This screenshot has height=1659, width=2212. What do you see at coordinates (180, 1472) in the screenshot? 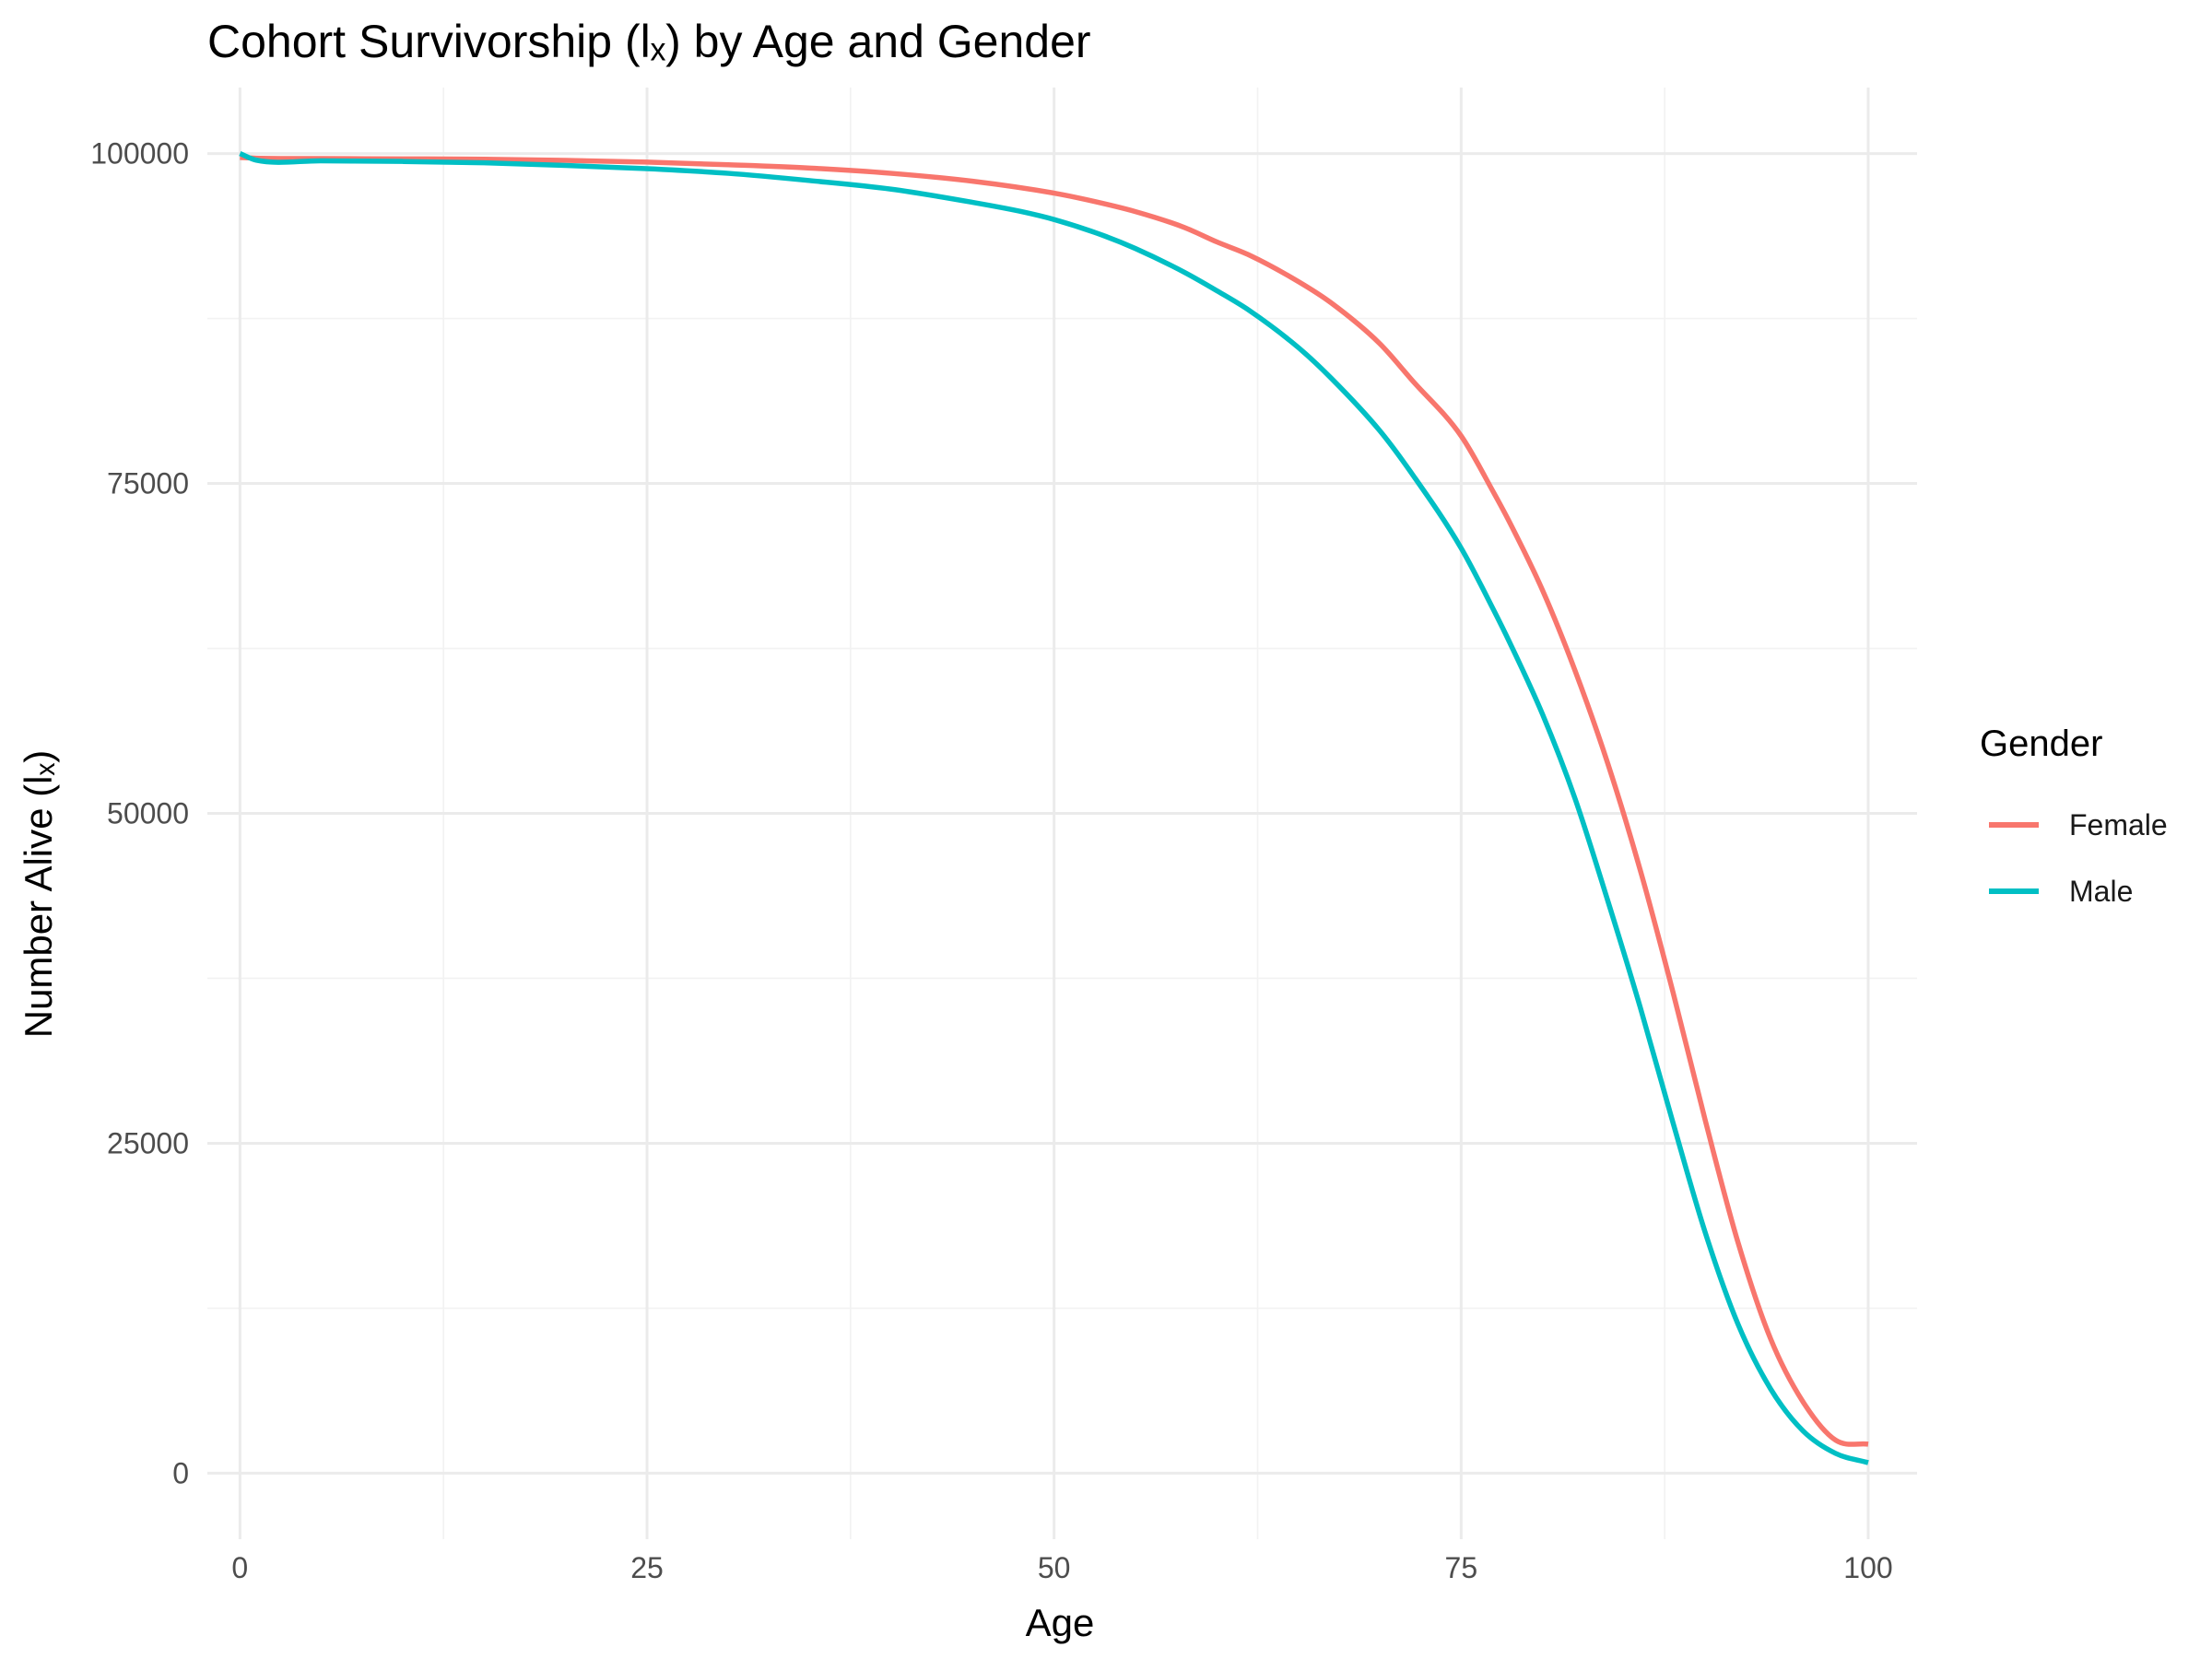
I see `y-tick-label: 0` at bounding box center [180, 1472].